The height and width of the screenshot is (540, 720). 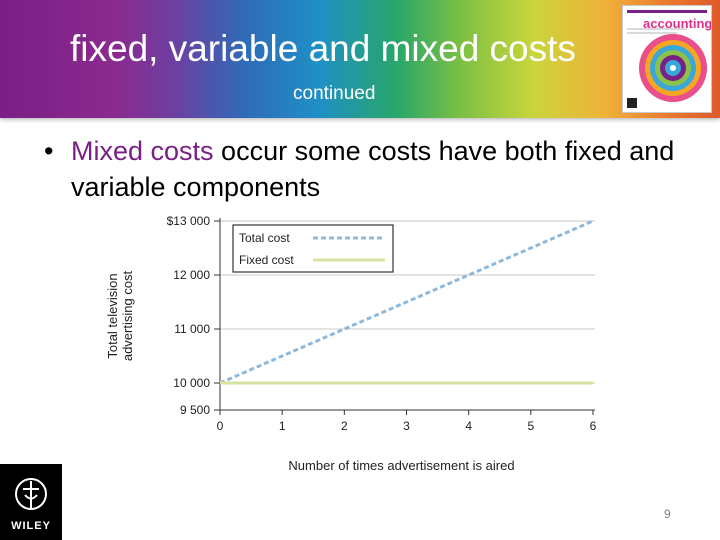 I want to click on y-tick-label: 10 000, so click(x=191, y=383).